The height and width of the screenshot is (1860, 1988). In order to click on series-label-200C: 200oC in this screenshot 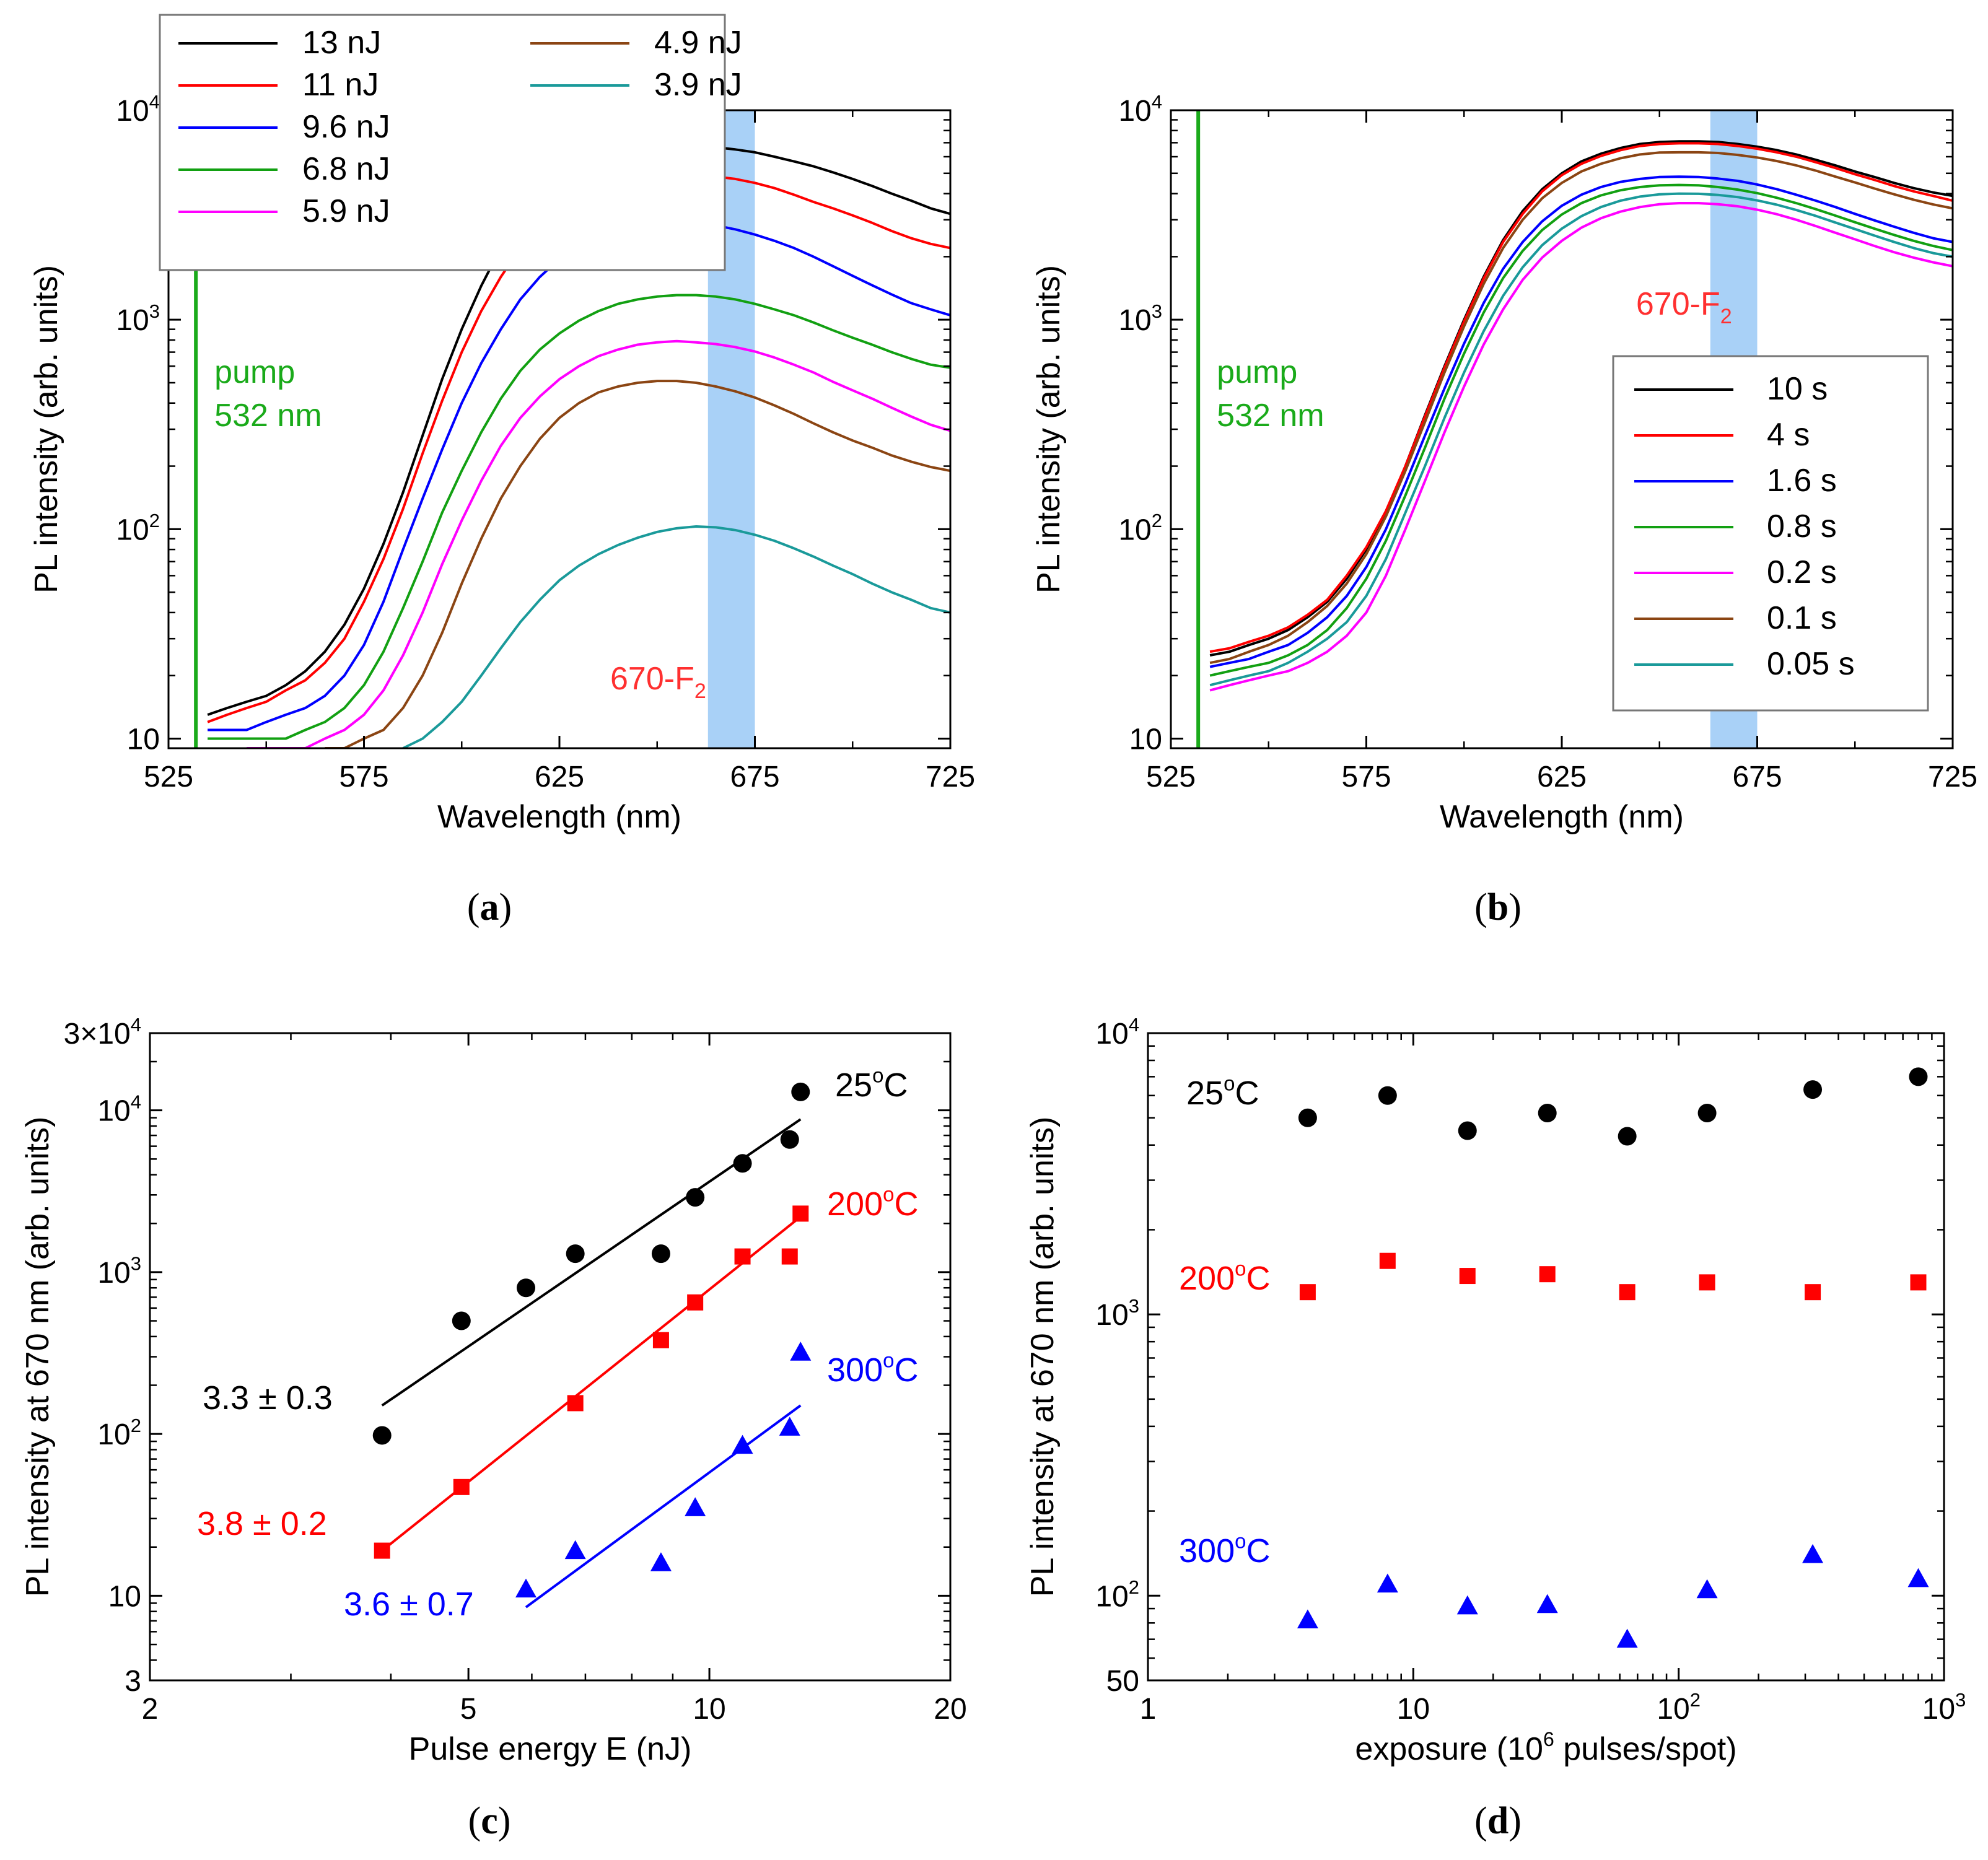, I will do `click(873, 1202)`.